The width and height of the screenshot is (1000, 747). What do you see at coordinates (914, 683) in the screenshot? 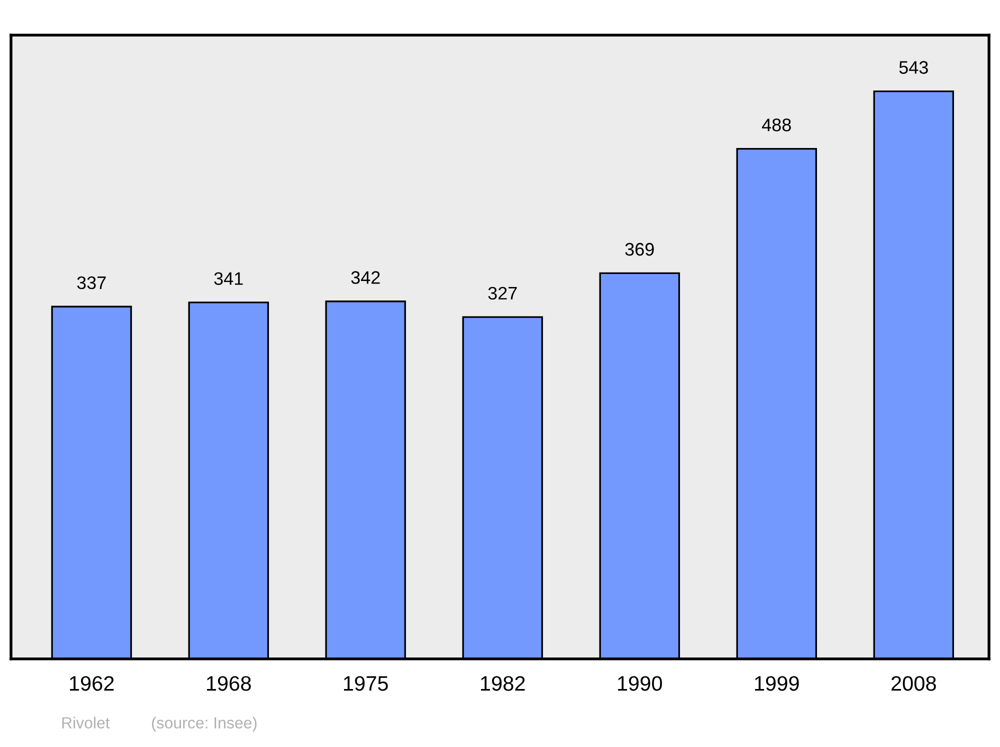
I see `x-tick-label: 2008` at bounding box center [914, 683].